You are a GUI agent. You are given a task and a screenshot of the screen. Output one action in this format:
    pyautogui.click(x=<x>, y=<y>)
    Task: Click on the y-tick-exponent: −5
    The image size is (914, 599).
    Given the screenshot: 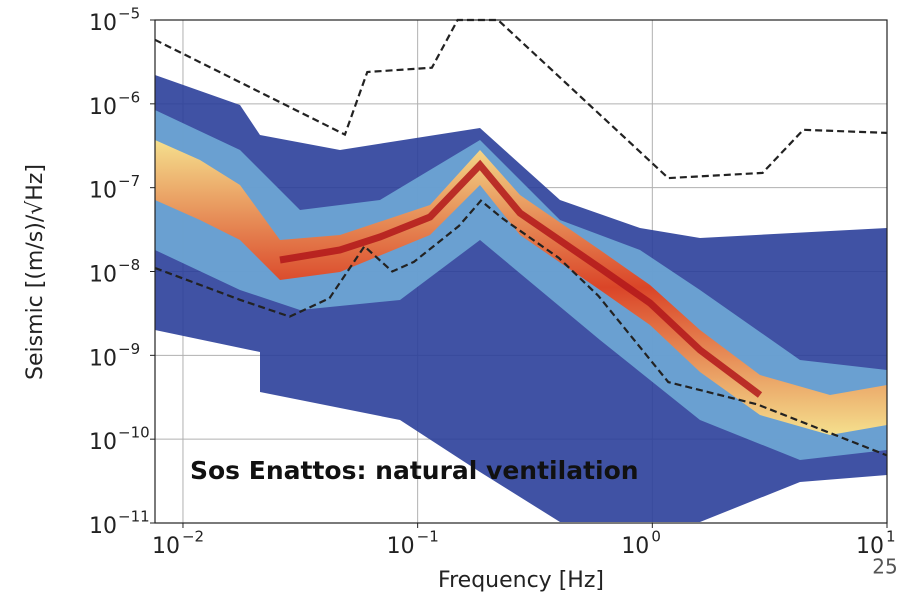 What is the action you would take?
    pyautogui.click(x=129, y=14)
    